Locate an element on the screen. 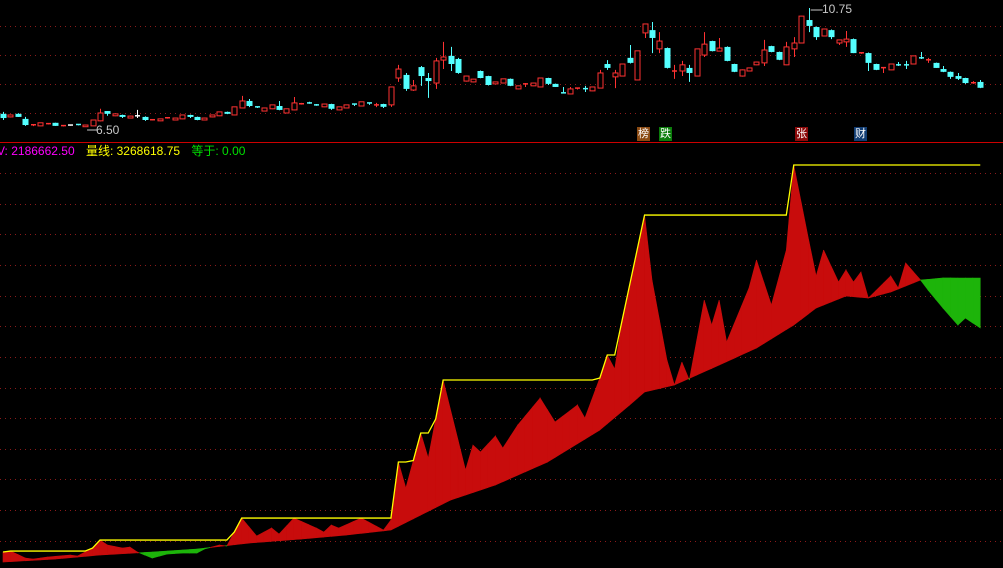 This screenshot has width=1003, height=568. badge-finance: 财 is located at coordinates (860, 134).